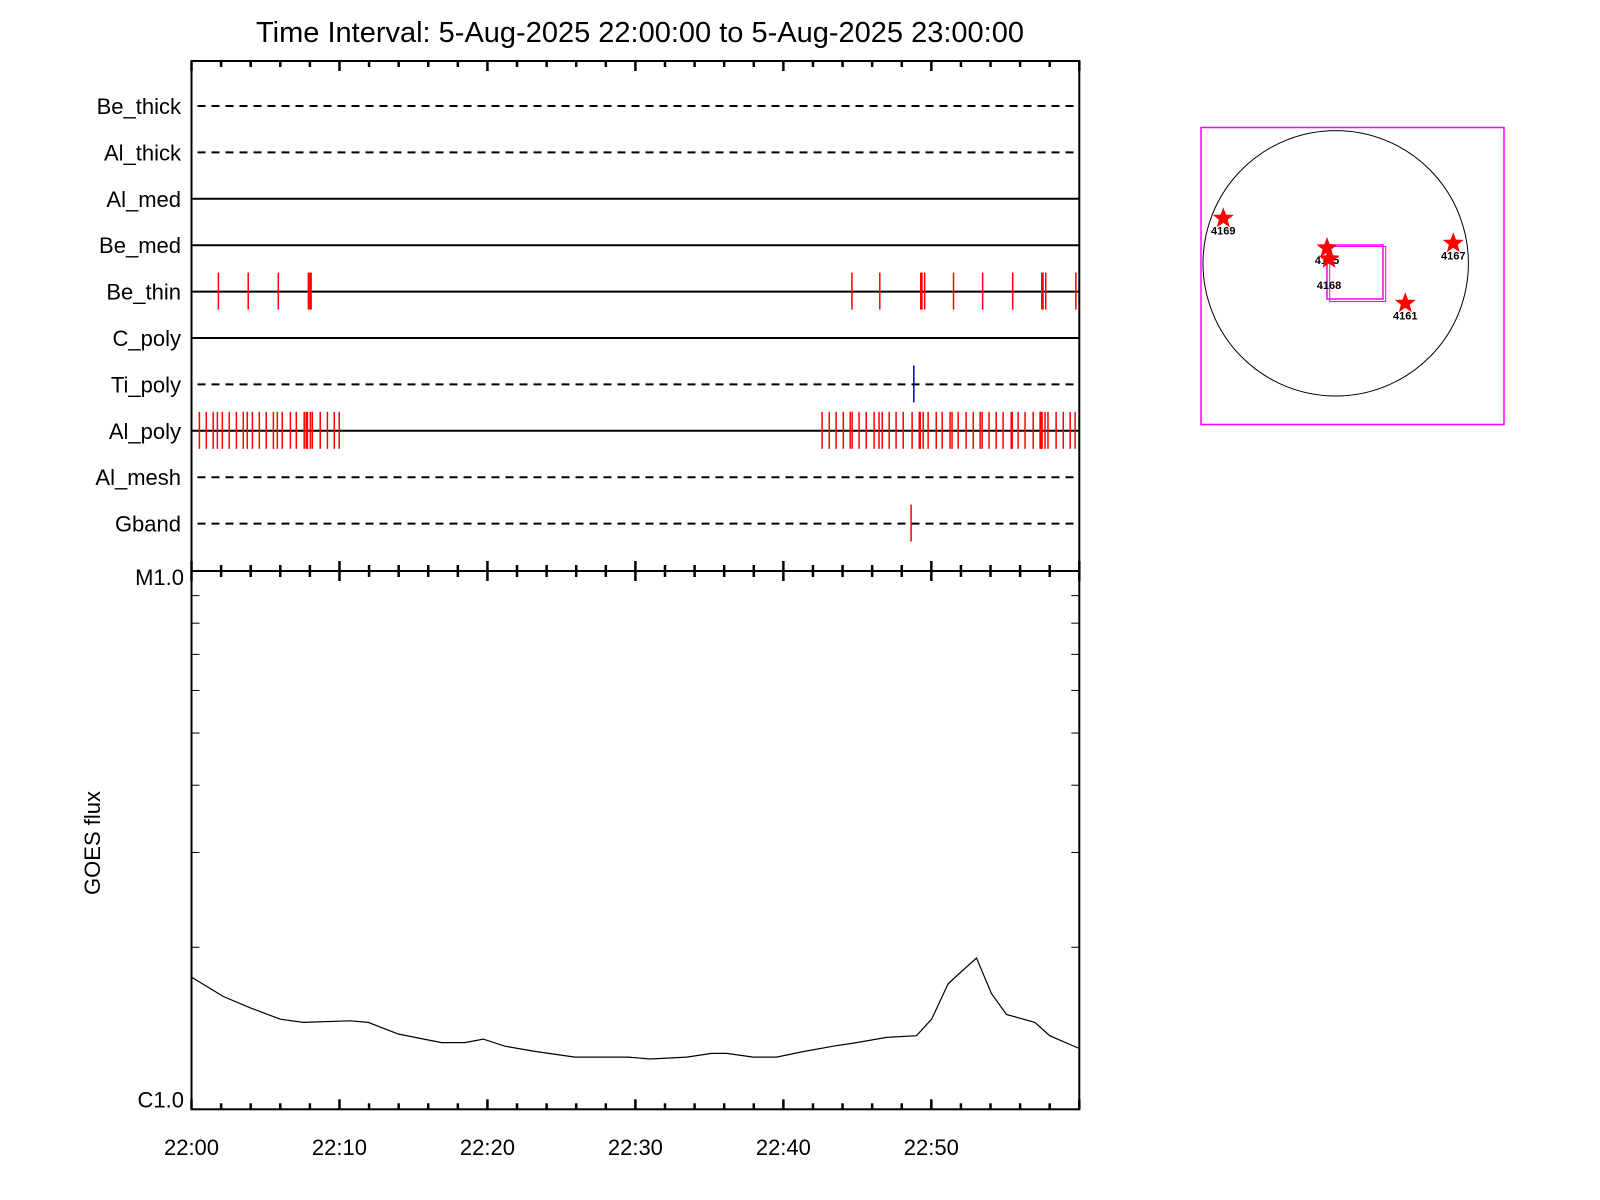 The width and height of the screenshot is (1600, 1200). I want to click on x-tick-label: 22:10, so click(339, 1147).